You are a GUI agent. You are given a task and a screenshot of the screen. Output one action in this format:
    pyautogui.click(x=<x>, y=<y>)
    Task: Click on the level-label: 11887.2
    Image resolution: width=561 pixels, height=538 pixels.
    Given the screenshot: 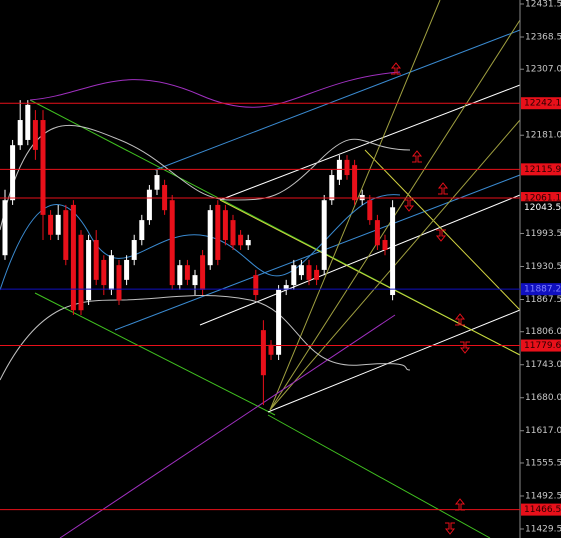 What is the action you would take?
    pyautogui.click(x=542, y=290)
    